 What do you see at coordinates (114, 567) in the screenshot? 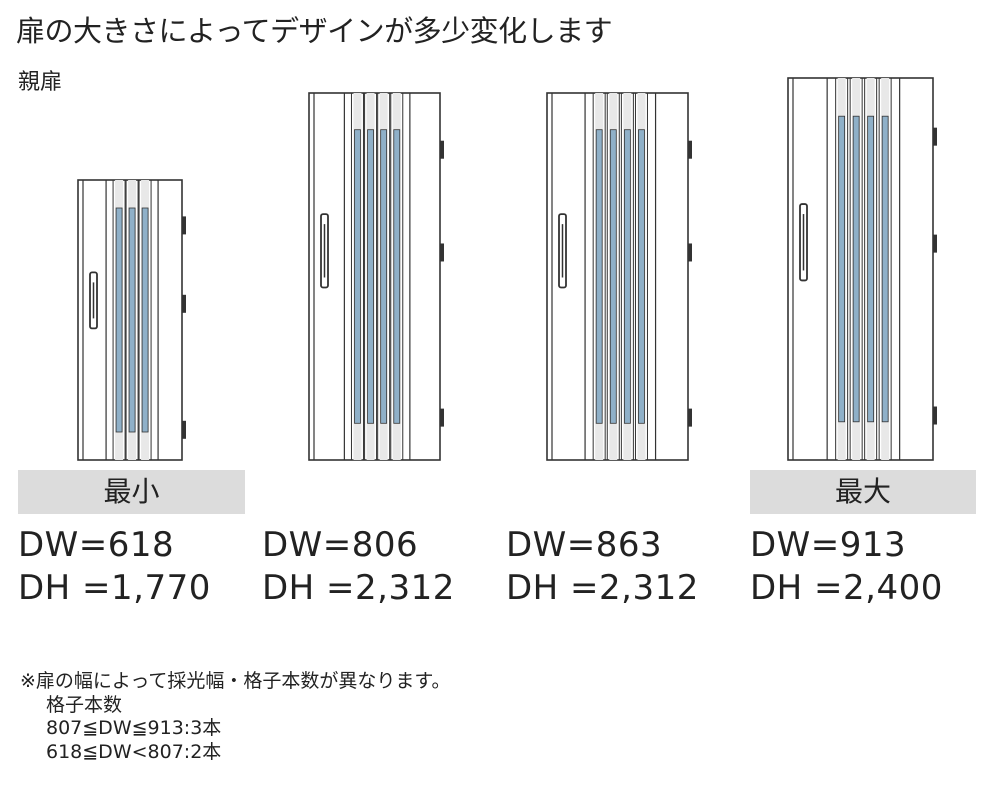
I see `door-1-dimensions: DW=618 DH =1,770` at bounding box center [114, 567].